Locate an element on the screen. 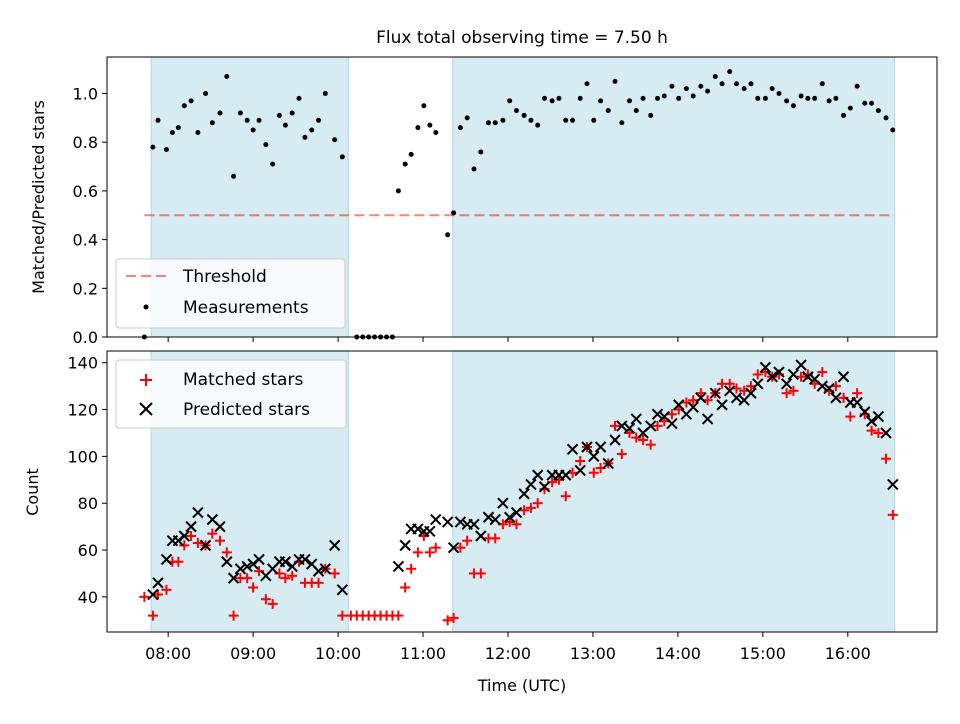 The width and height of the screenshot is (960, 724). x-tick-label: 14:00 is located at coordinates (678, 653).